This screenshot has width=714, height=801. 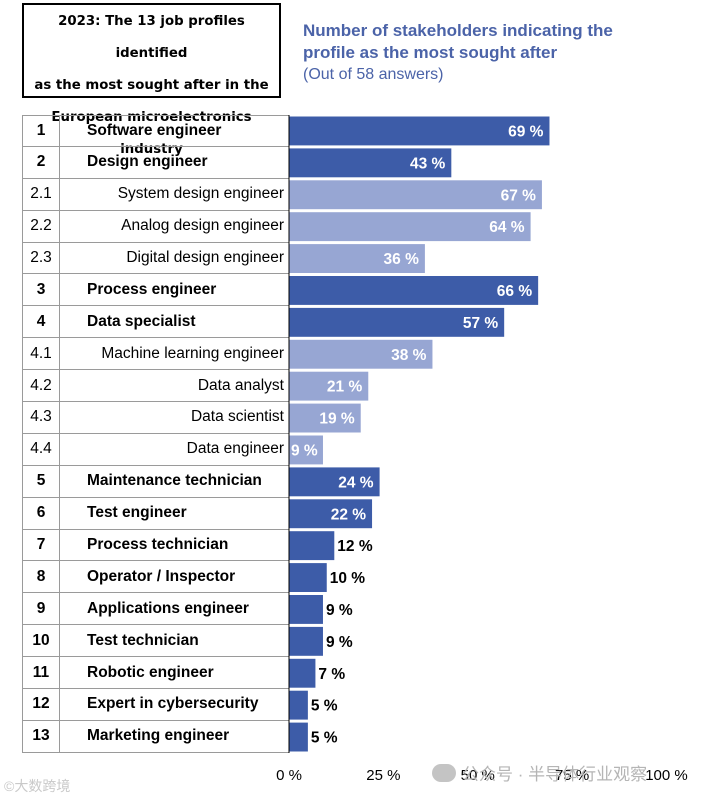 I want to click on table-row: 4.4 Data engineer, so click(x=155, y=449).